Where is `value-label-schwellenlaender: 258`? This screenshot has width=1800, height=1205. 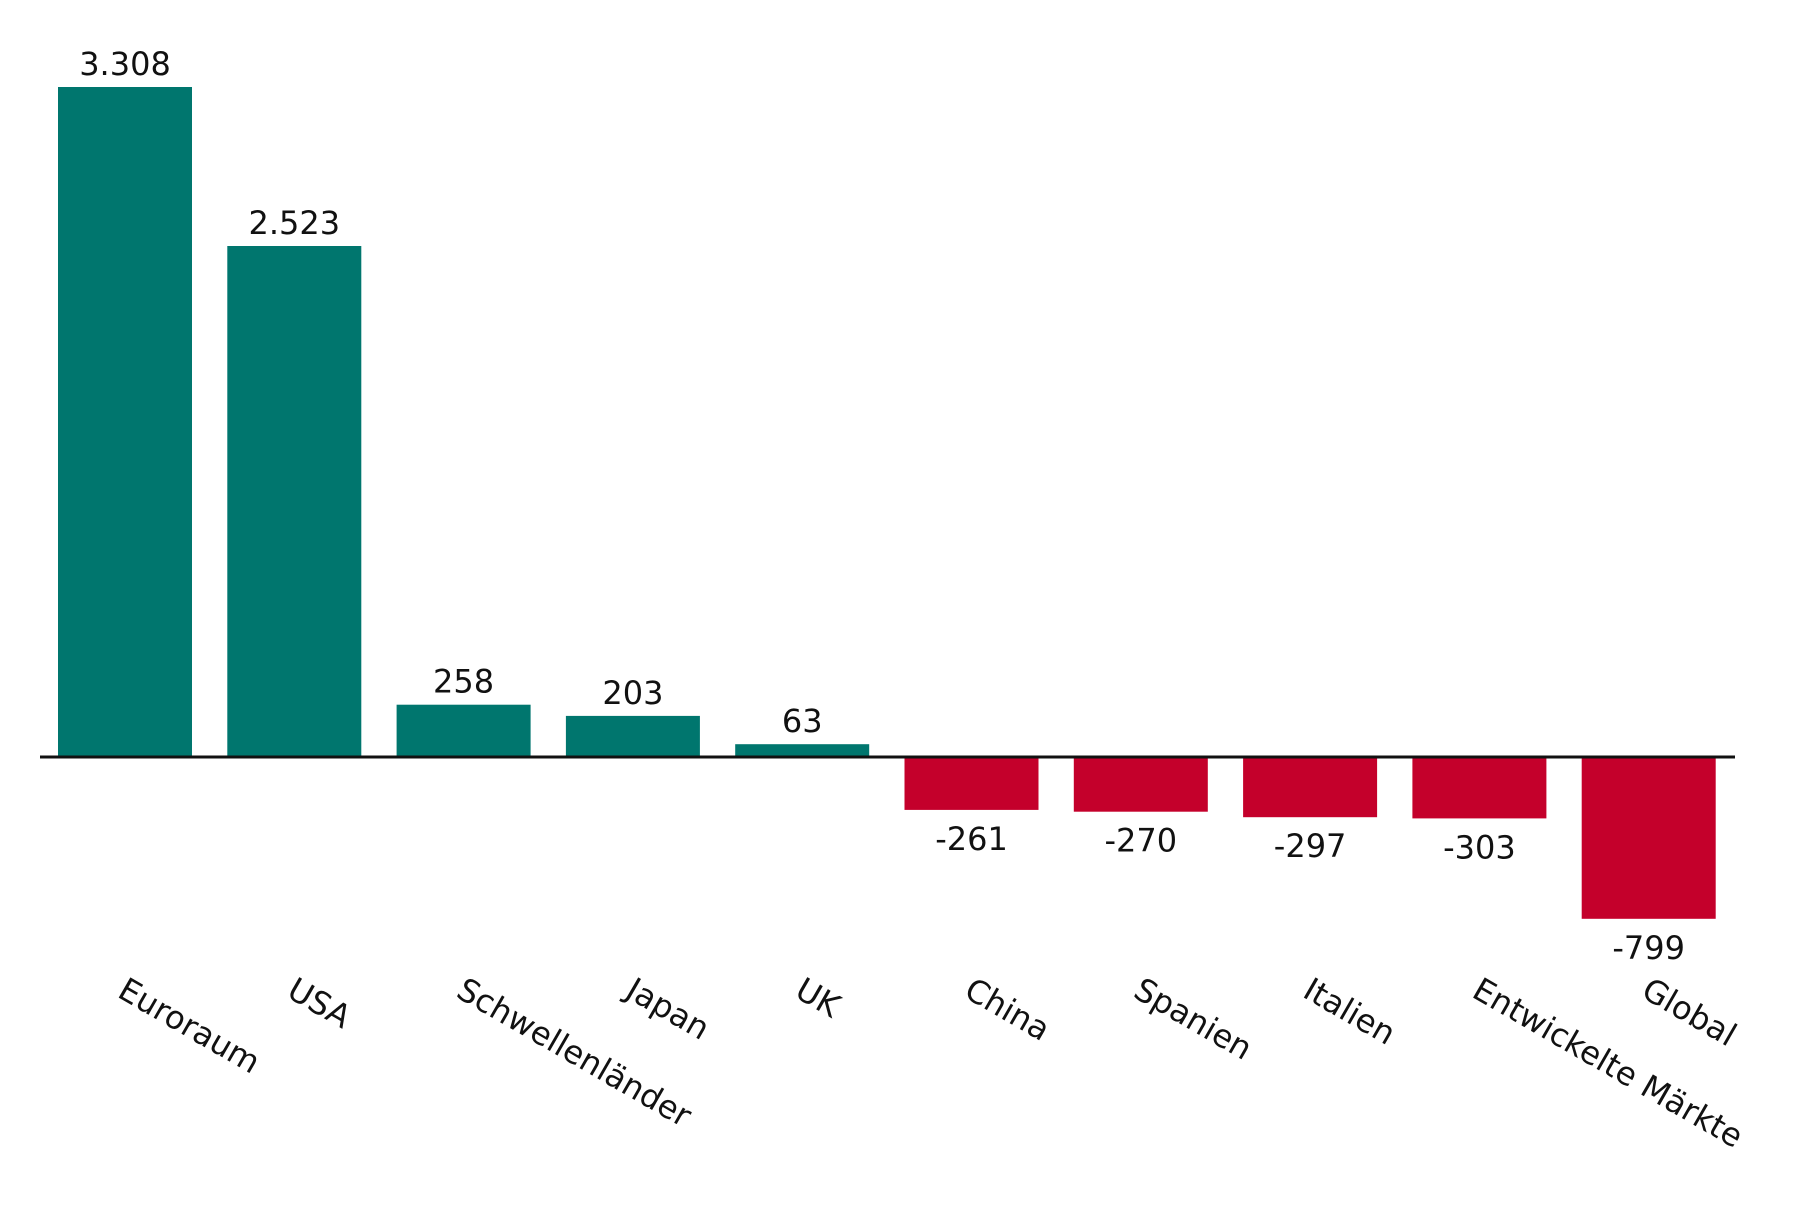 value-label-schwellenlaender: 258 is located at coordinates (463, 682).